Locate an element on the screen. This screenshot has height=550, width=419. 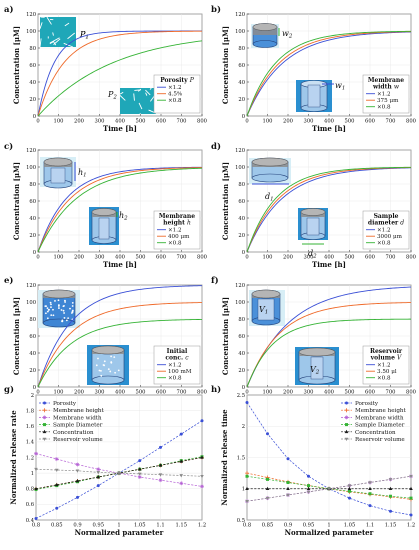
panel-label: e) is located at coordinates (8, 280).